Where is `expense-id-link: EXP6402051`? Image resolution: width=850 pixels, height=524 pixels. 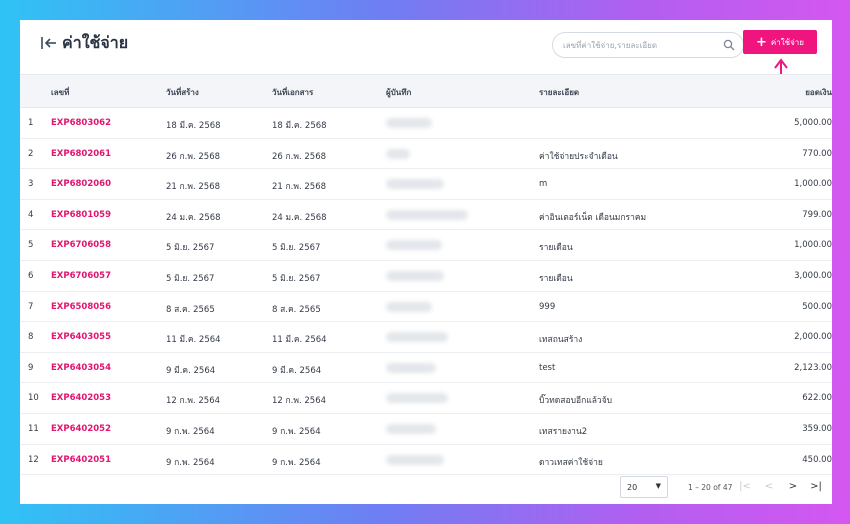 expense-id-link: EXP6402051 is located at coordinates (81, 459).